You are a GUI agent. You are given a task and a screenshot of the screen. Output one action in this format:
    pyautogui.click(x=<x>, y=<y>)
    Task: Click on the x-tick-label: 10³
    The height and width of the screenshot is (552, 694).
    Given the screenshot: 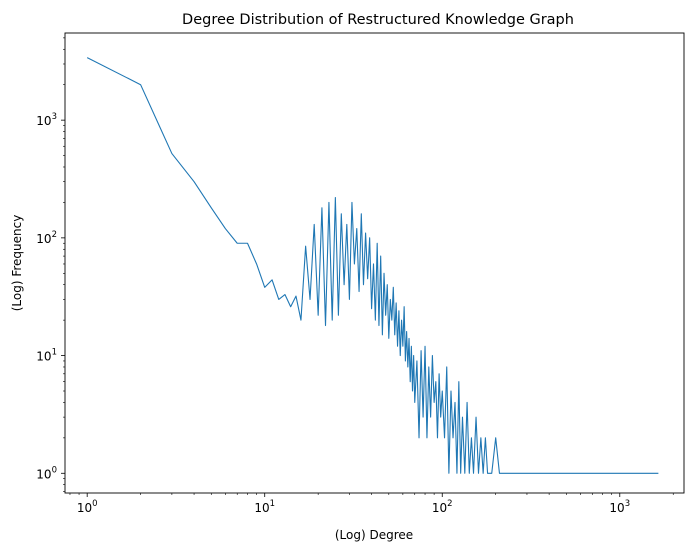 What is the action you would take?
    pyautogui.click(x=619, y=507)
    